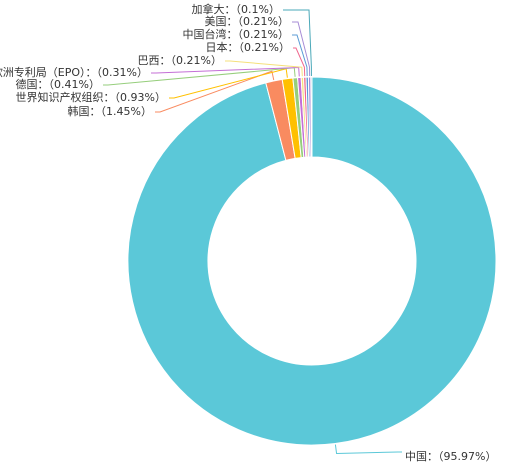 This screenshot has width=511, height=473. What do you see at coordinates (247, 21) in the screenshot?
I see `slice-label-8: 美国：（0.21%）` at bounding box center [247, 21].